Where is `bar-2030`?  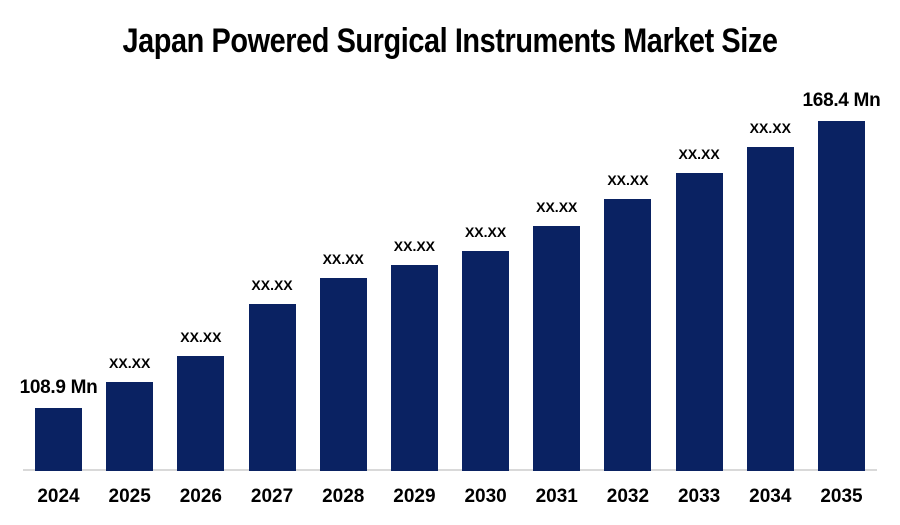 bar-2030 is located at coordinates (486, 361).